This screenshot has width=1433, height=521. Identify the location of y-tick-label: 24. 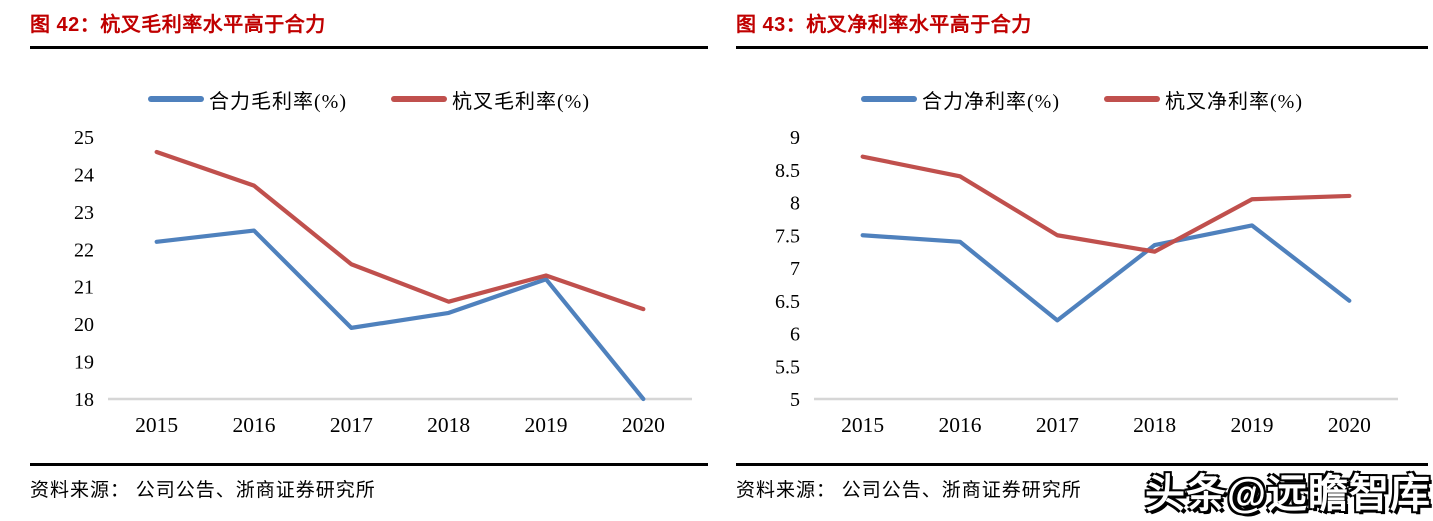
(84, 175).